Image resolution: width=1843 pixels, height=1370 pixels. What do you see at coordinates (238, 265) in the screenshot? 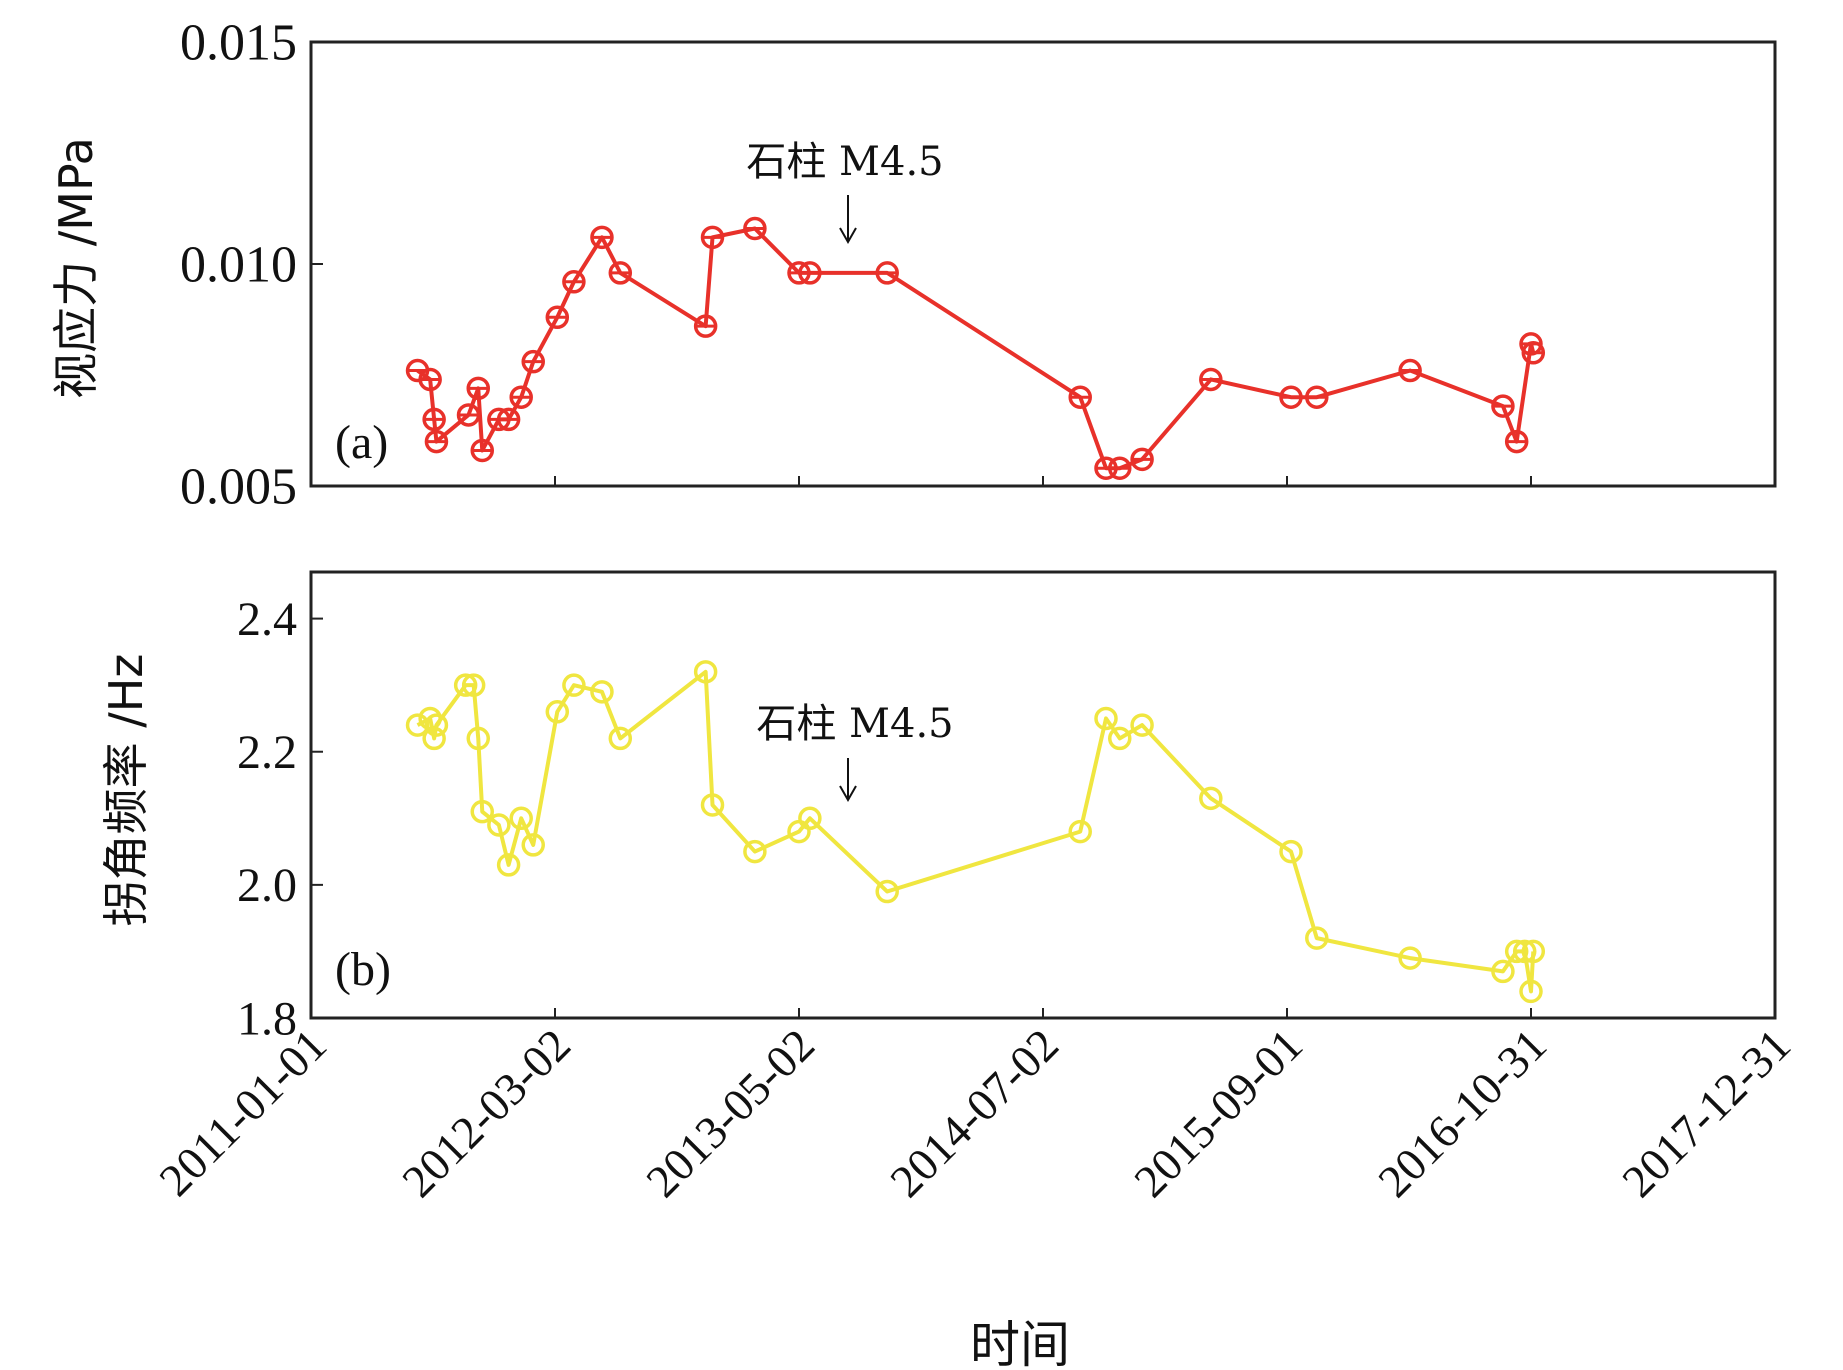
I see `y-tick-label: 0.010` at bounding box center [238, 265].